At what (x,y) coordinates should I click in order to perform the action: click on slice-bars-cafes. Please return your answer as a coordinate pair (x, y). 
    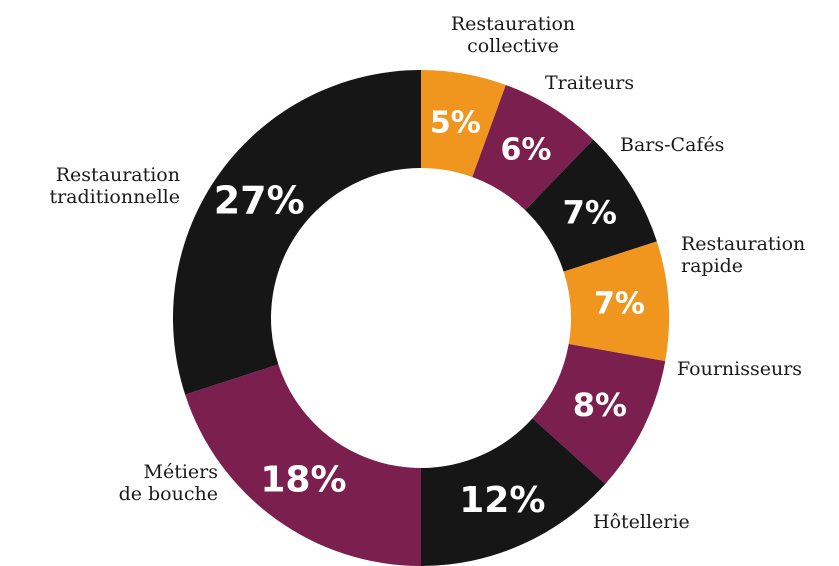
    Looking at the image, I should click on (591, 205).